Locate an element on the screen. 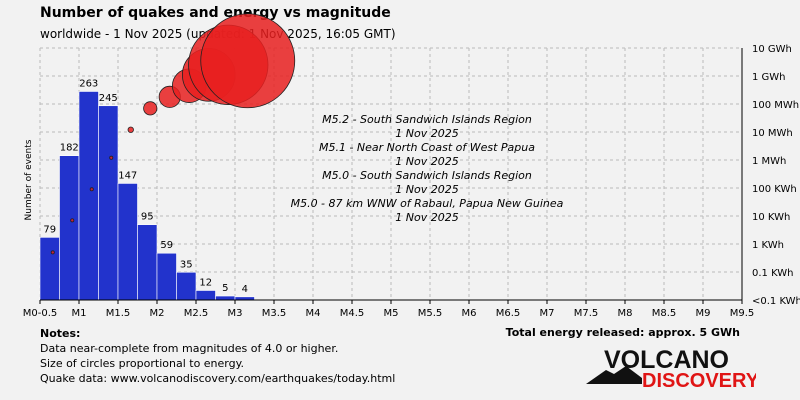 This screenshot has width=800, height=400. bar-value-label: 35 is located at coordinates (186, 264).